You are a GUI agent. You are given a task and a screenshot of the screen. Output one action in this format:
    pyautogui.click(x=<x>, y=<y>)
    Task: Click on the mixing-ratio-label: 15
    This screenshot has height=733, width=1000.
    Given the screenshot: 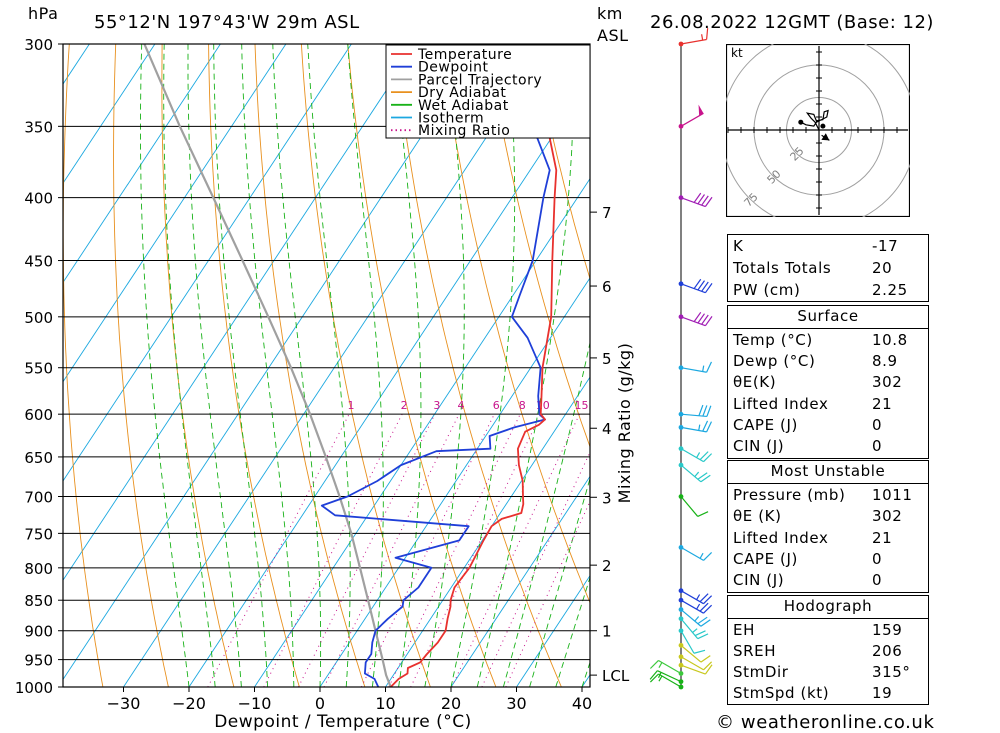 What is the action you would take?
    pyautogui.click(x=581, y=405)
    